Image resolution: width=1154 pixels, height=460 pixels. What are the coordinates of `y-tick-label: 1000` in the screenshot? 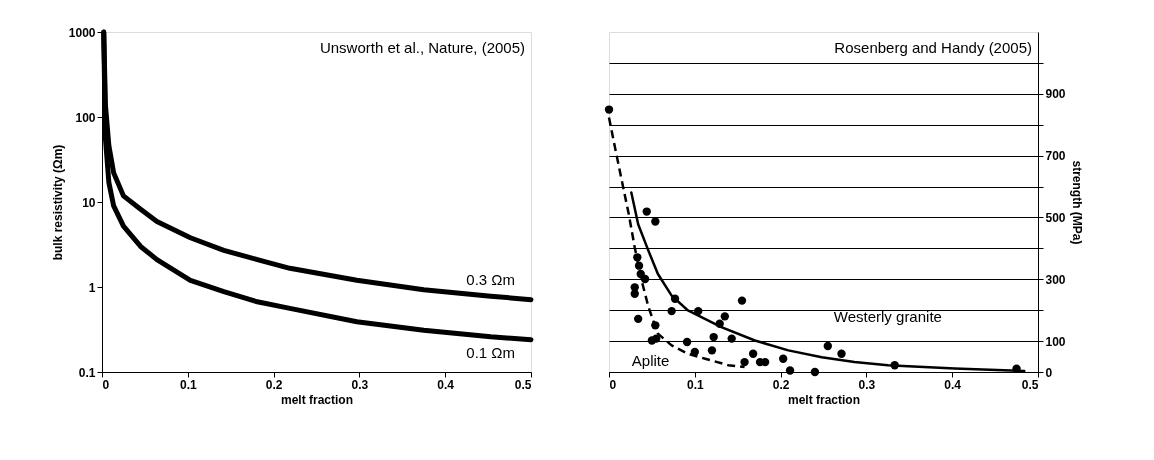 It's located at (82, 32).